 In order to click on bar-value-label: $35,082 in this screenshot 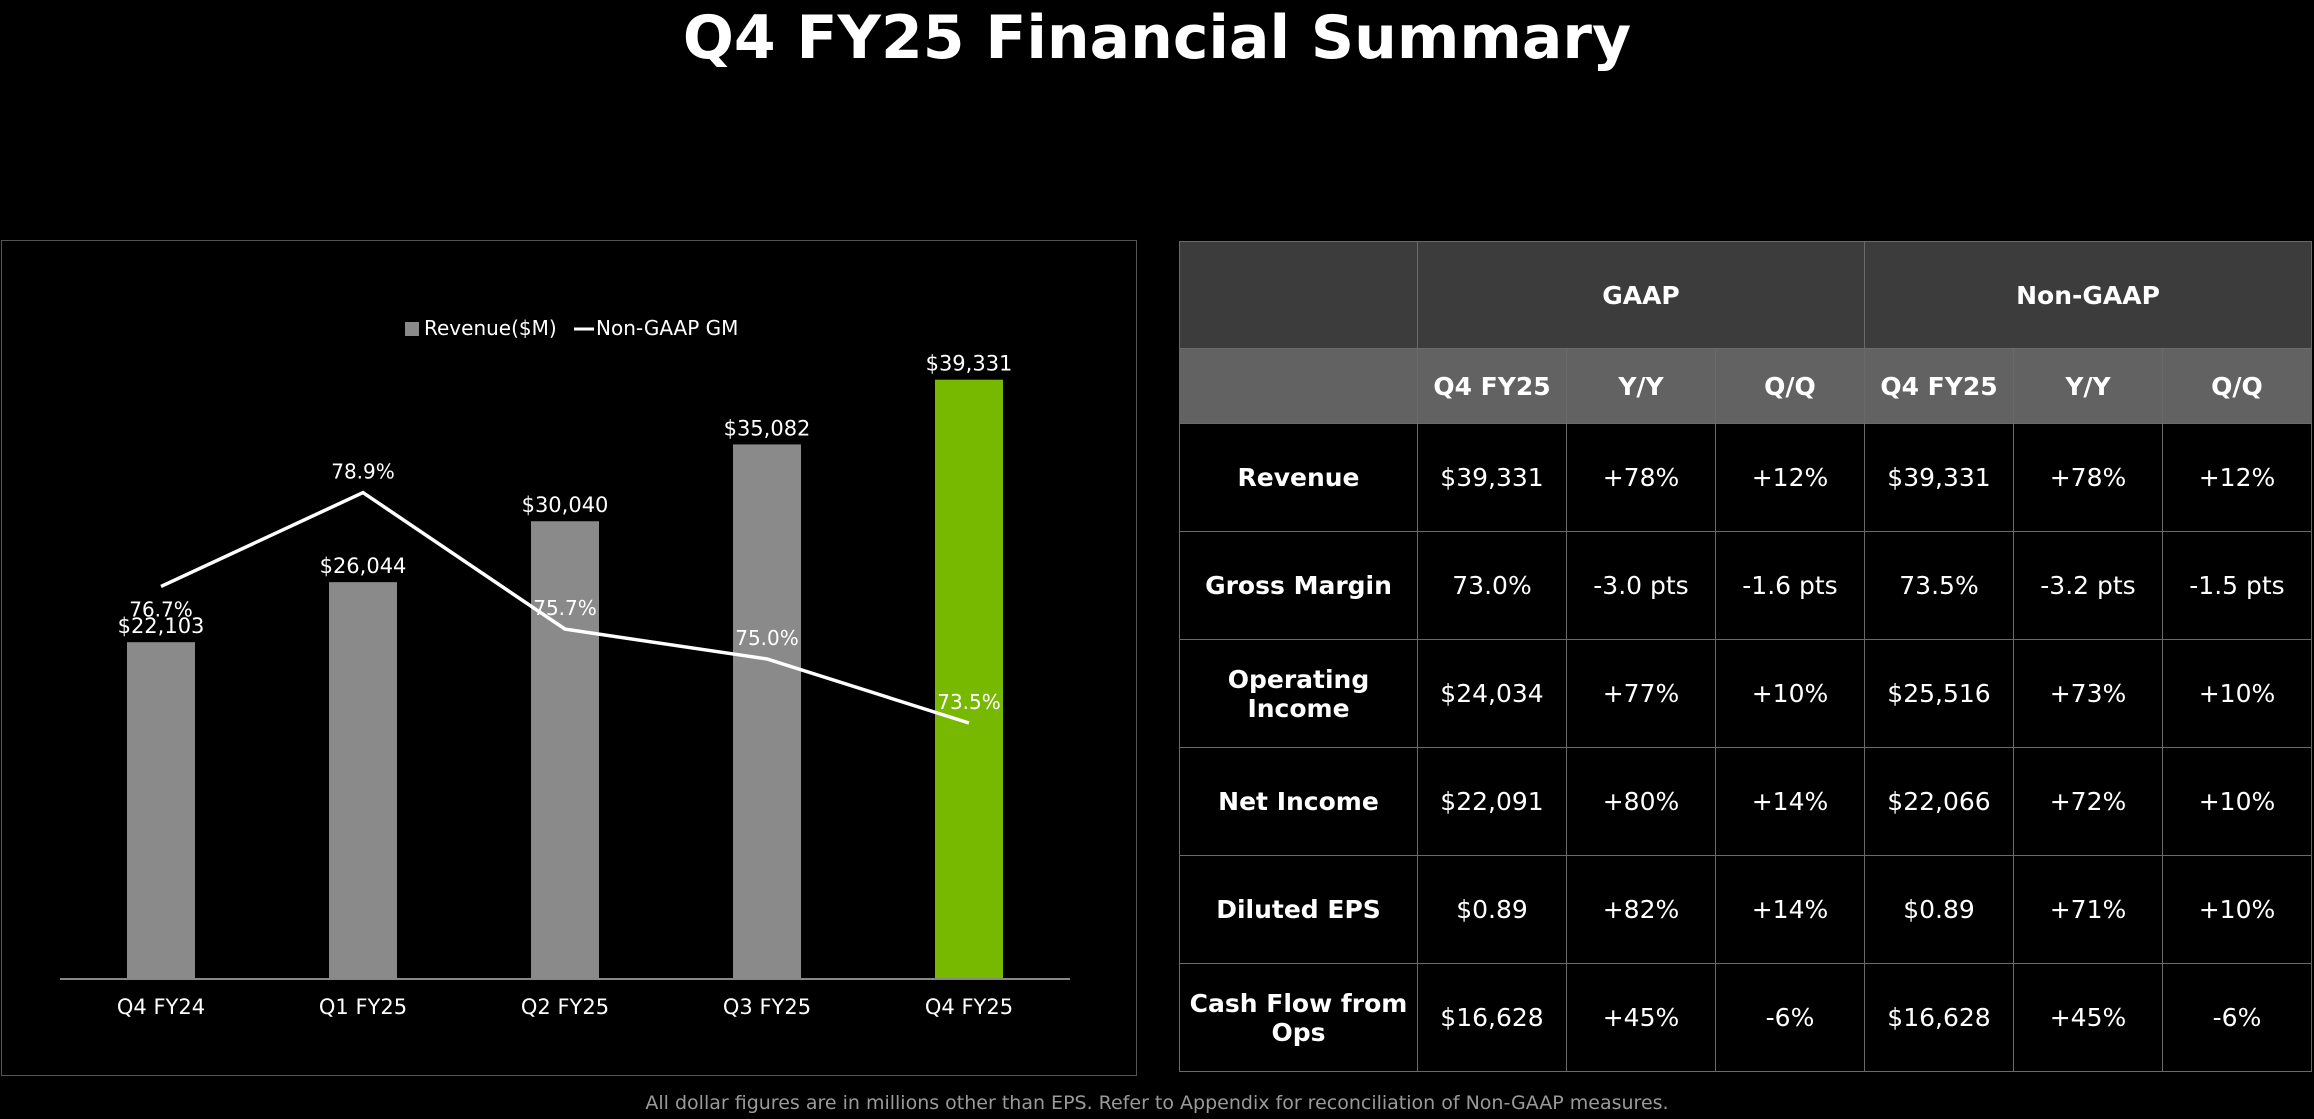, I will do `click(767, 428)`.